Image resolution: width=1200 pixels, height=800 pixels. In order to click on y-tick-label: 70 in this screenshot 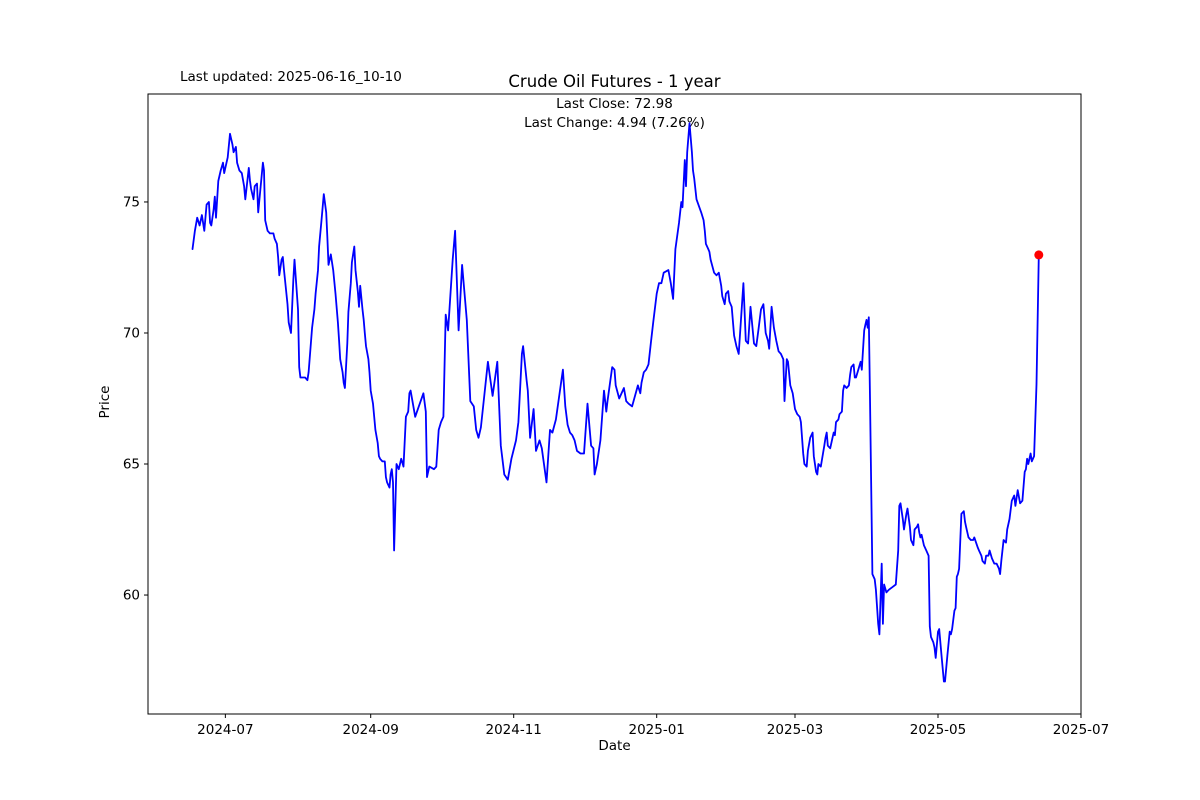, I will do `click(131, 333)`.